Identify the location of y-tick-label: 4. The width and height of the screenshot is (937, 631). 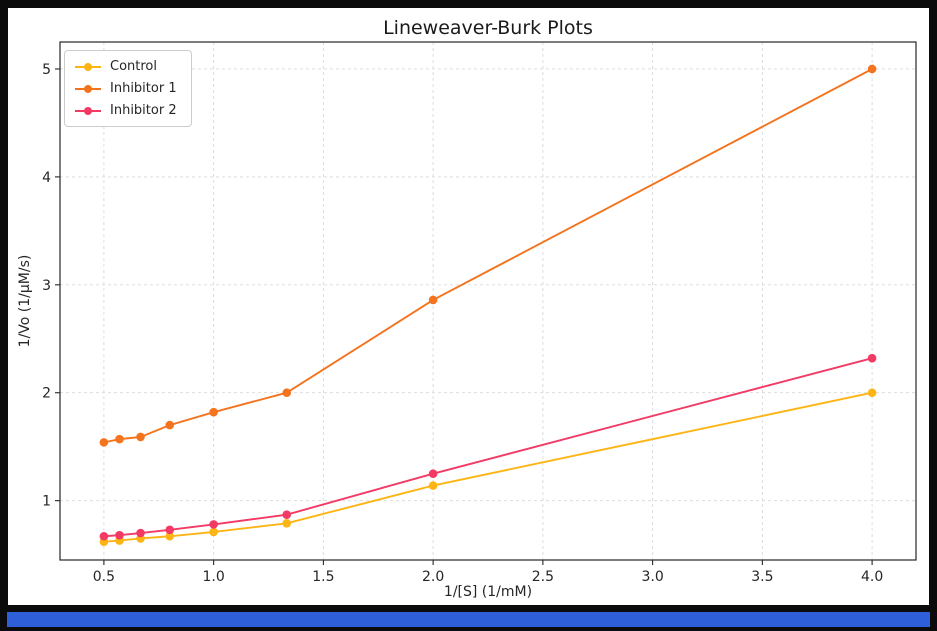
(46, 178).